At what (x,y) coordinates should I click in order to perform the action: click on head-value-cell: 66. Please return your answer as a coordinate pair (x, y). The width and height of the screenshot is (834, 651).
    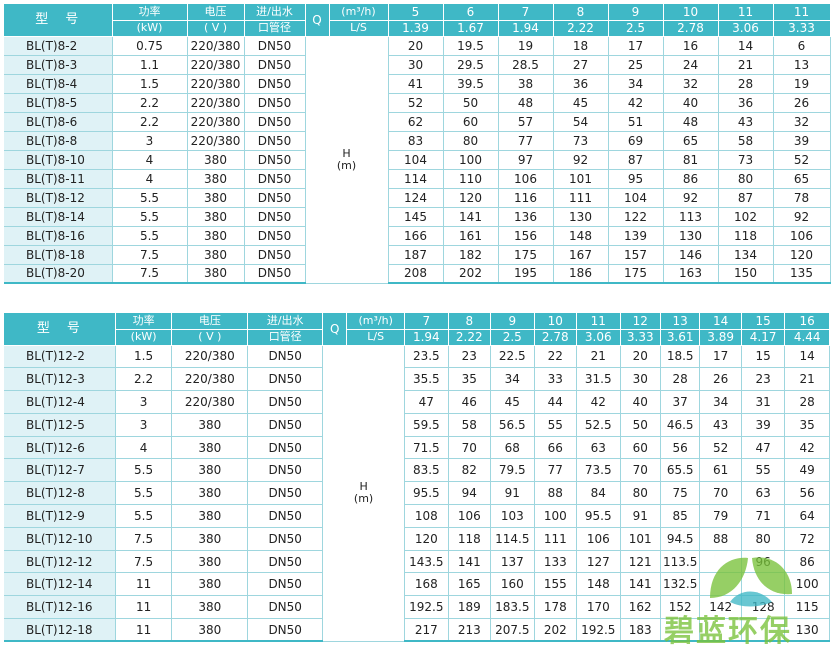
    Looking at the image, I should click on (556, 448).